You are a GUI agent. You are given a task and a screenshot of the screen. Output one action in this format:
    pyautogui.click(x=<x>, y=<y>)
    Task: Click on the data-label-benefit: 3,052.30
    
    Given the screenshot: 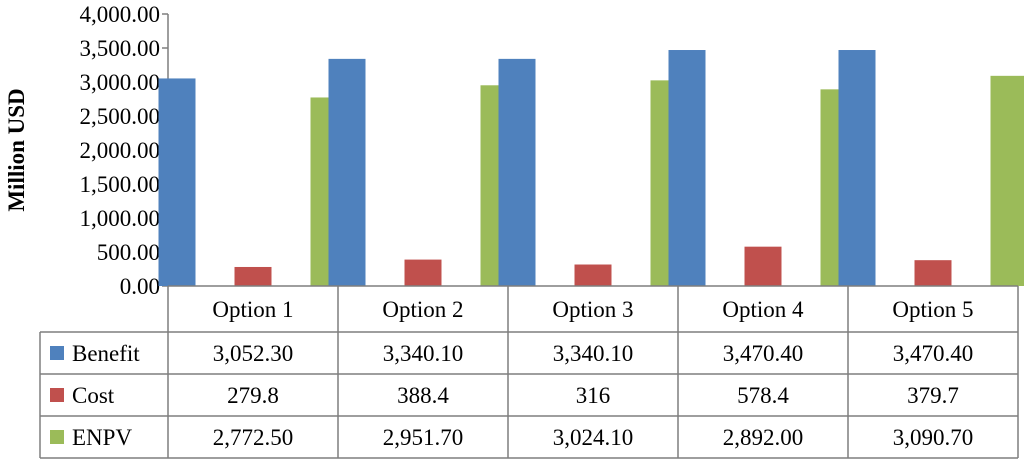 What is the action you would take?
    pyautogui.click(x=253, y=353)
    